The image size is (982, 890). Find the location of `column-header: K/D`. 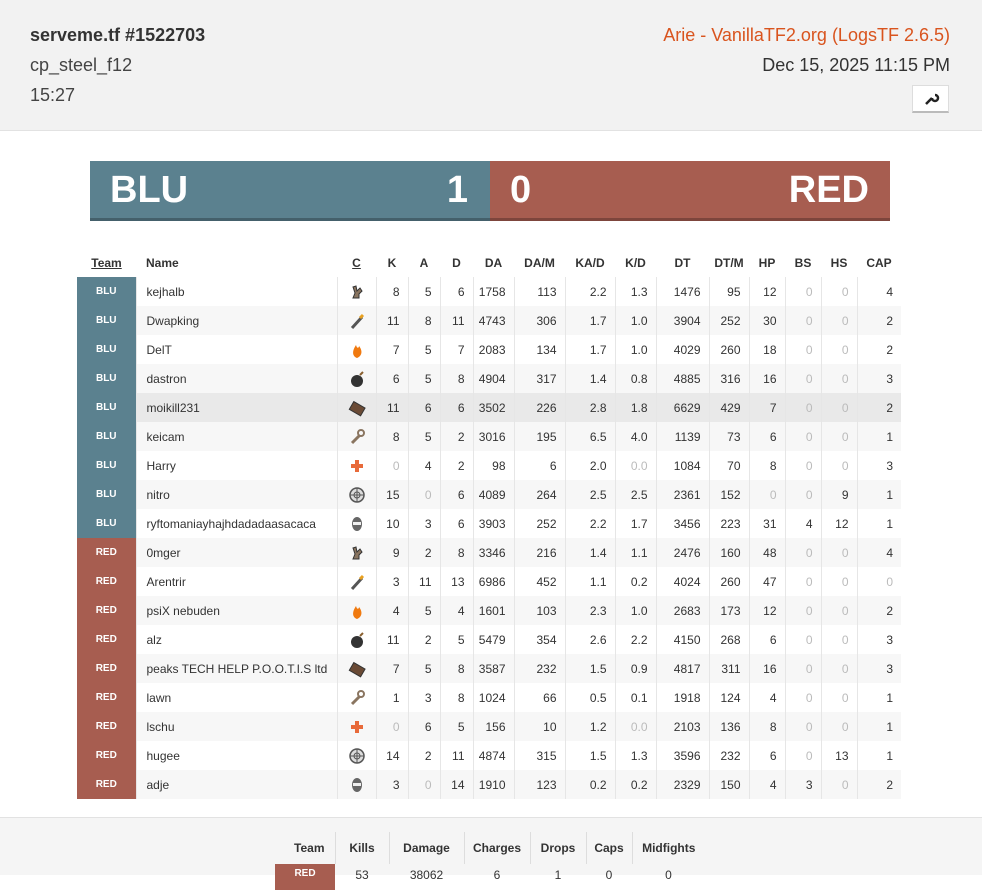

column-header: K/D is located at coordinates (635, 263).